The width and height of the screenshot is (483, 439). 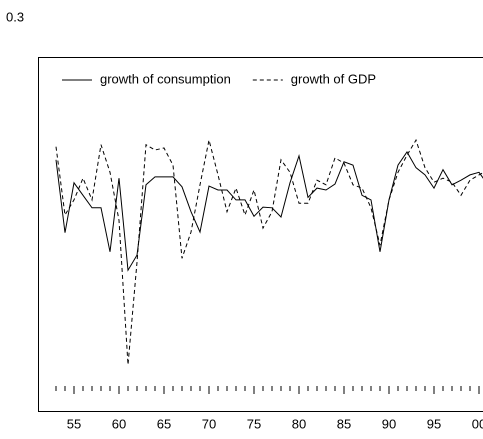 I want to click on legend-label: growth of GDP, so click(x=333, y=78).